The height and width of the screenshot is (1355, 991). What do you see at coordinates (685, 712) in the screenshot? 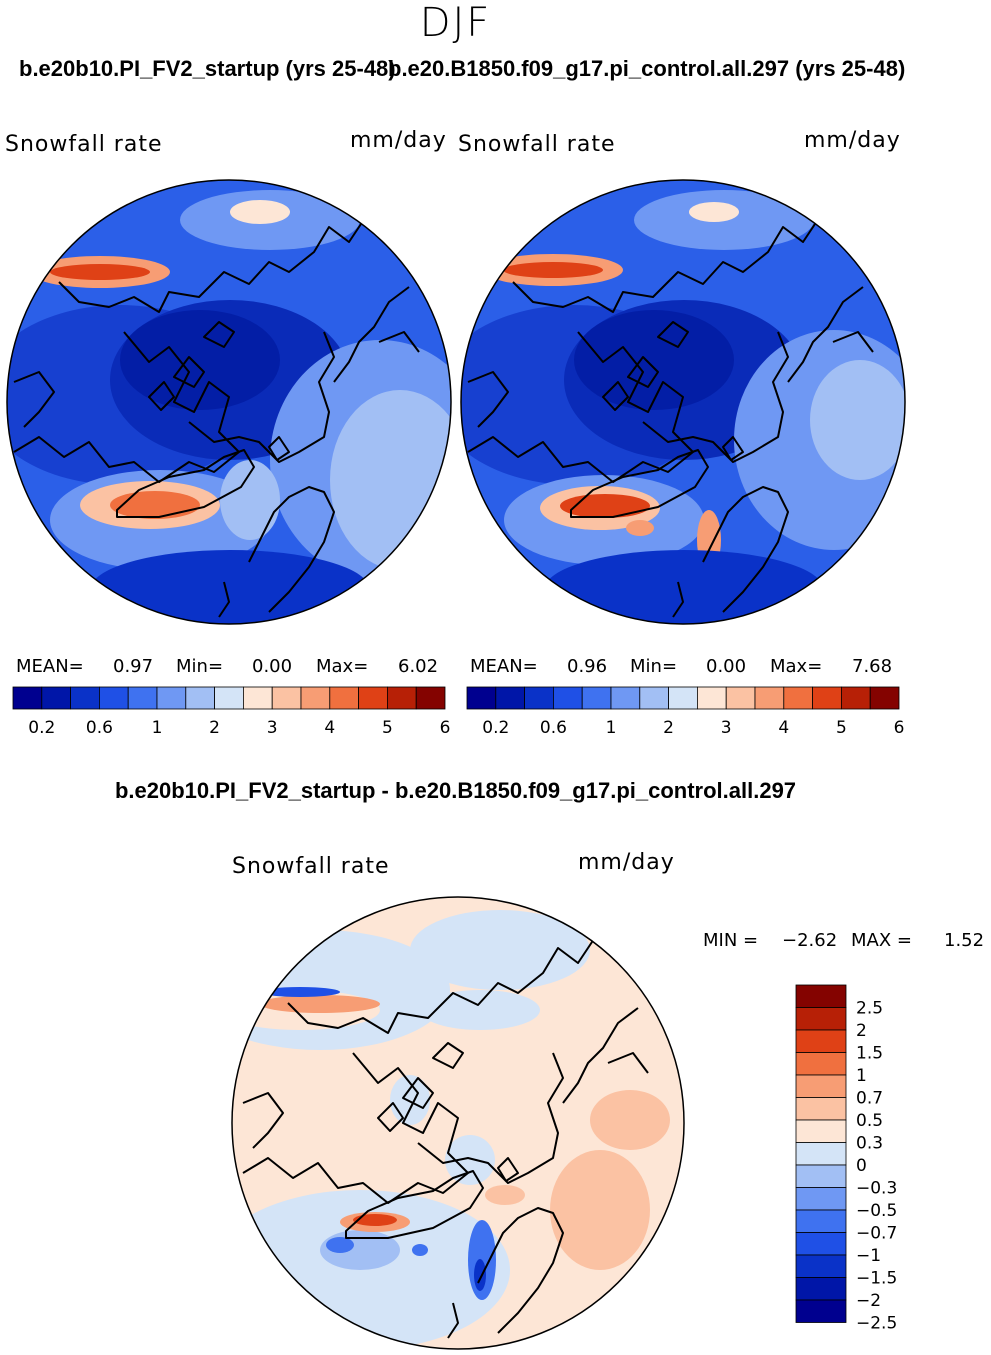
I see `right-colorbar: 0.2 0.6 1 2 3 4 5 6` at bounding box center [685, 712].